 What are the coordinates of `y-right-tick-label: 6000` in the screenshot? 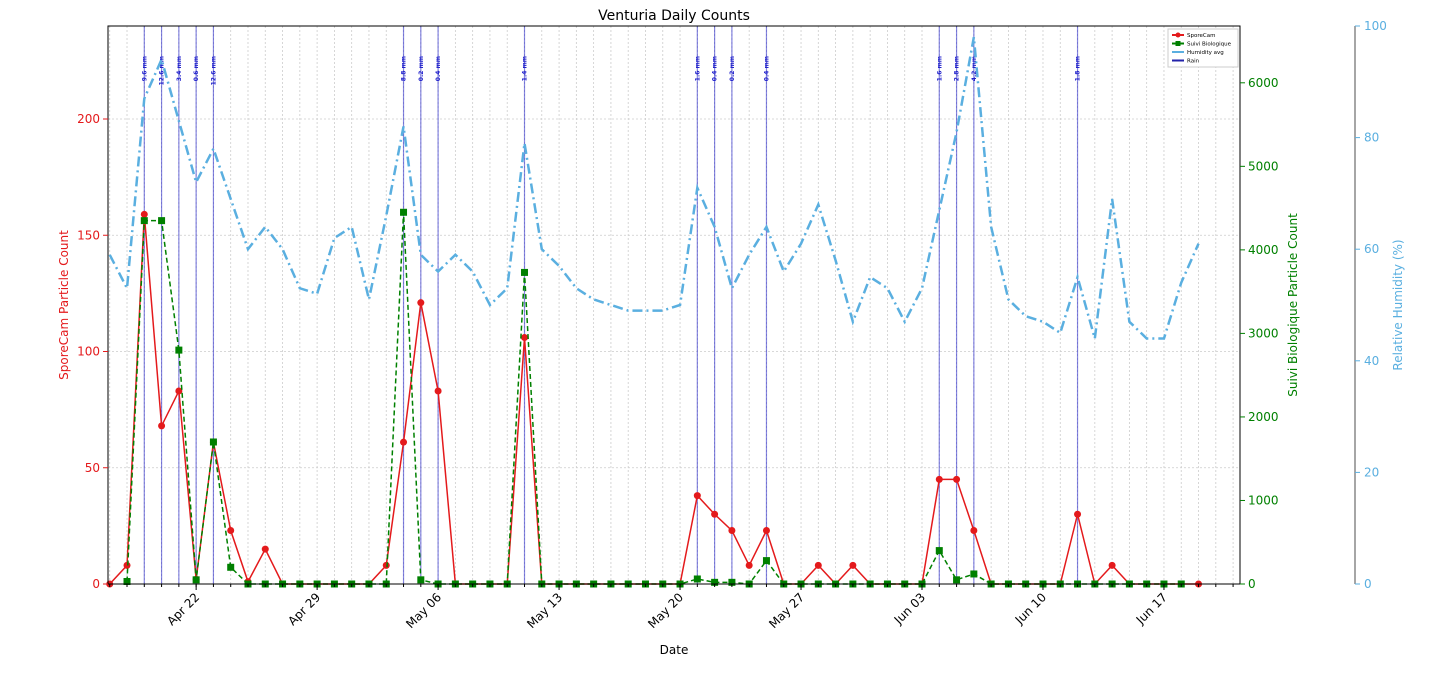 It's located at (1263, 83).